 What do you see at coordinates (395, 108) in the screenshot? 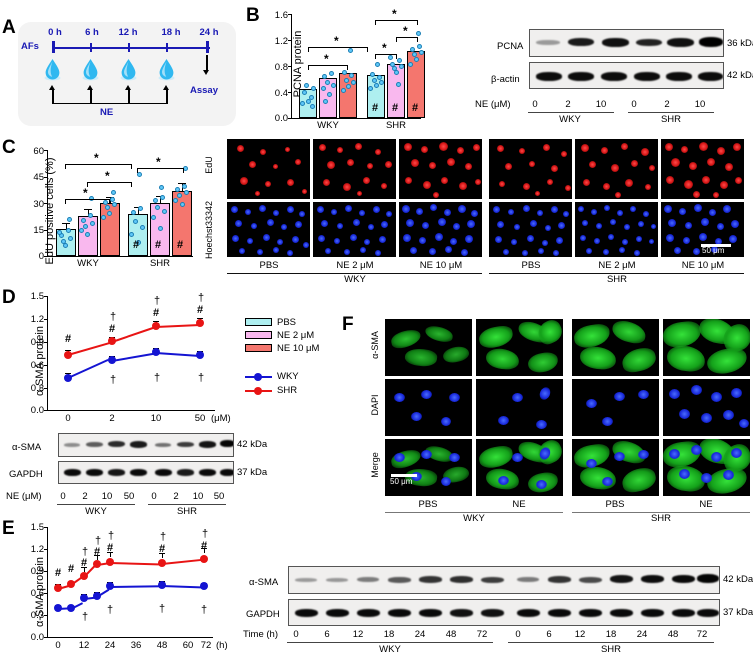
I see `panel-b-hash-2: #` at bounding box center [395, 108].